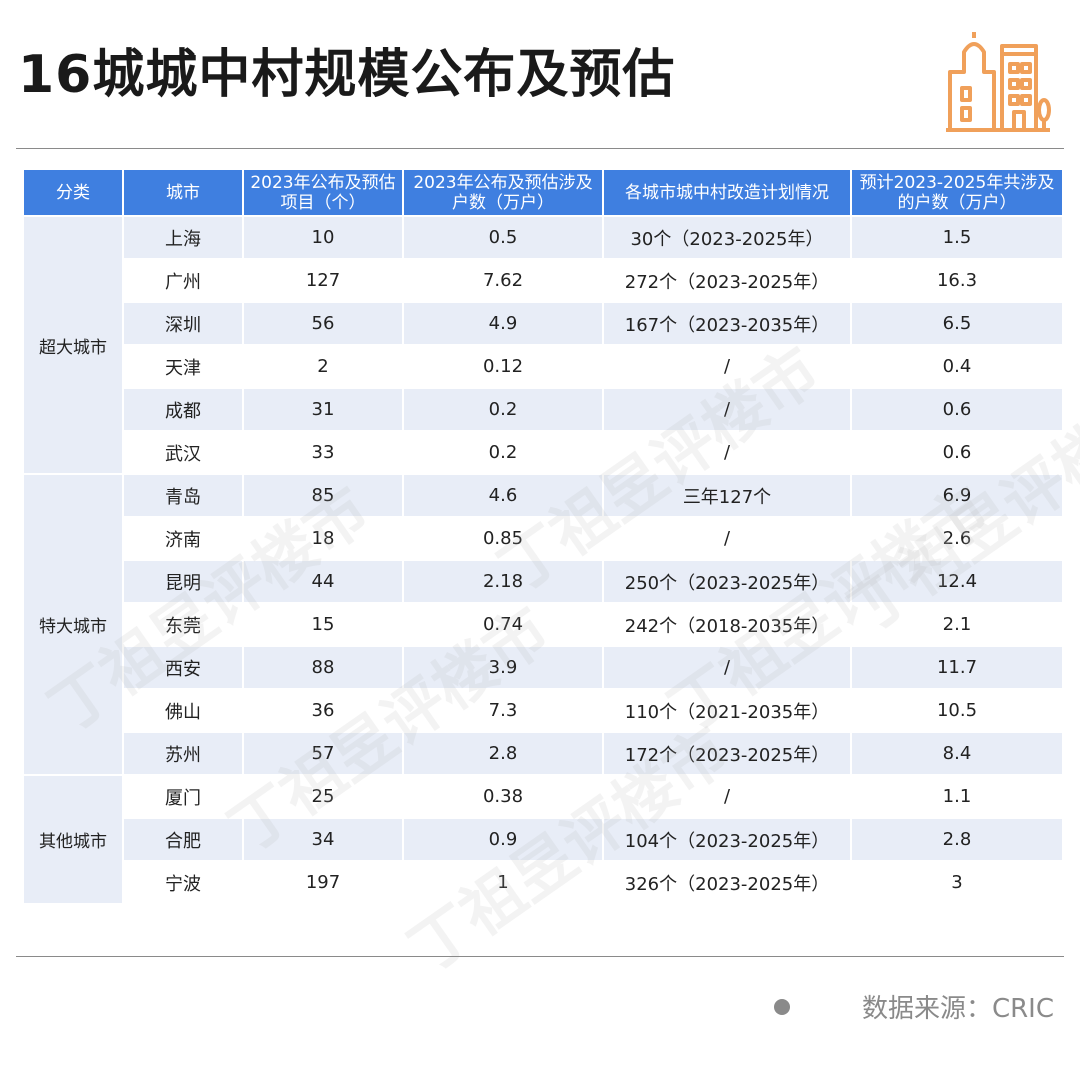  I want to click on table-row: 东莞 15 0.74 242个（2018-2035年） 2.1, so click(543, 624).